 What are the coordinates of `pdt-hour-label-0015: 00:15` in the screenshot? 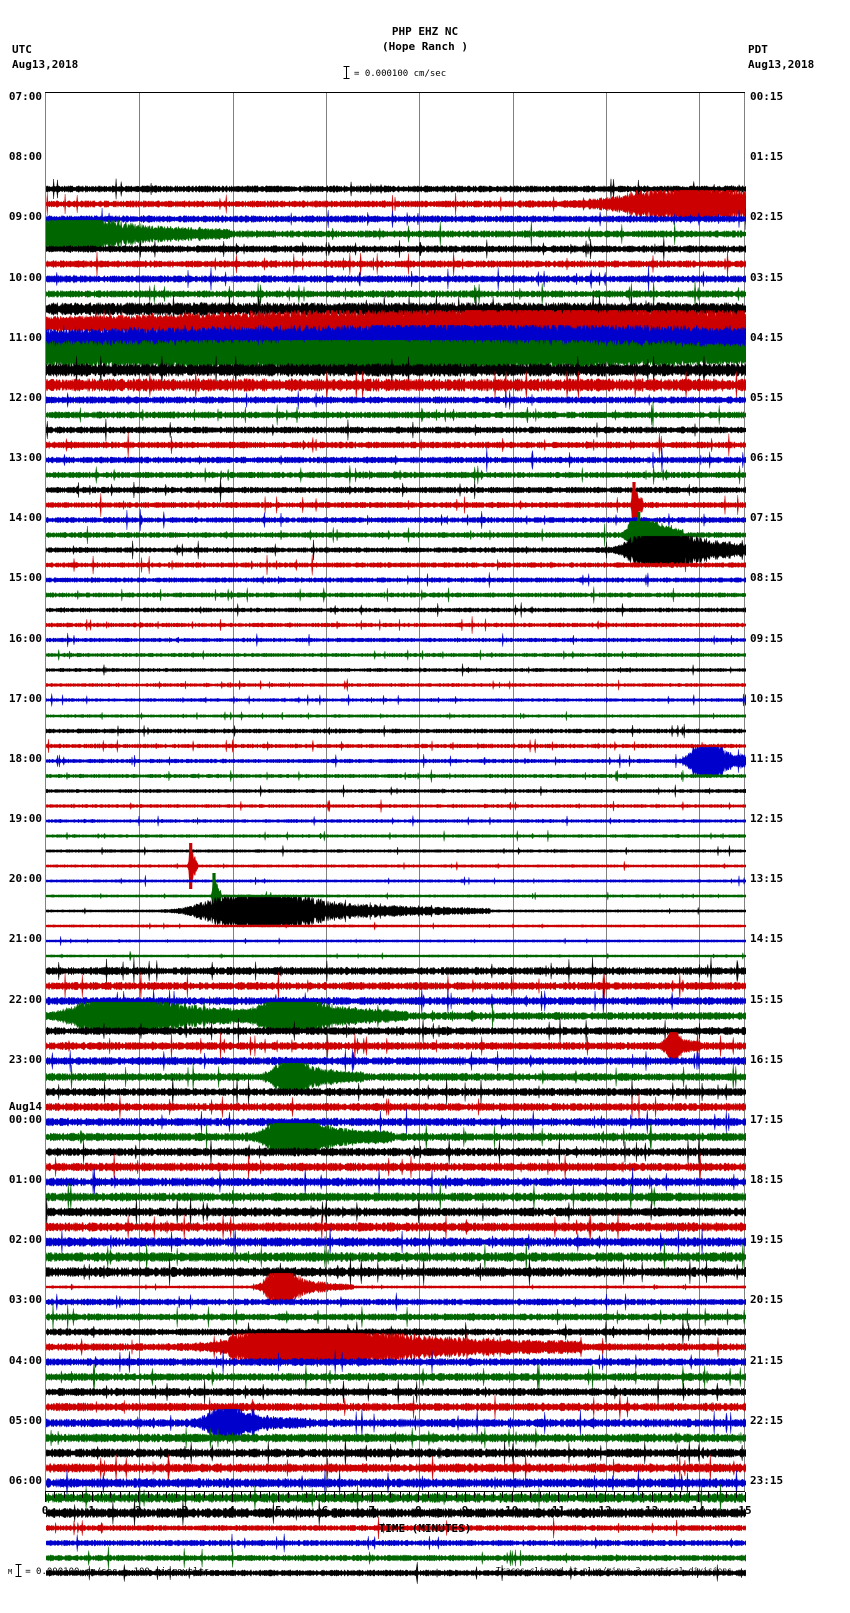 It's located at (766, 96).